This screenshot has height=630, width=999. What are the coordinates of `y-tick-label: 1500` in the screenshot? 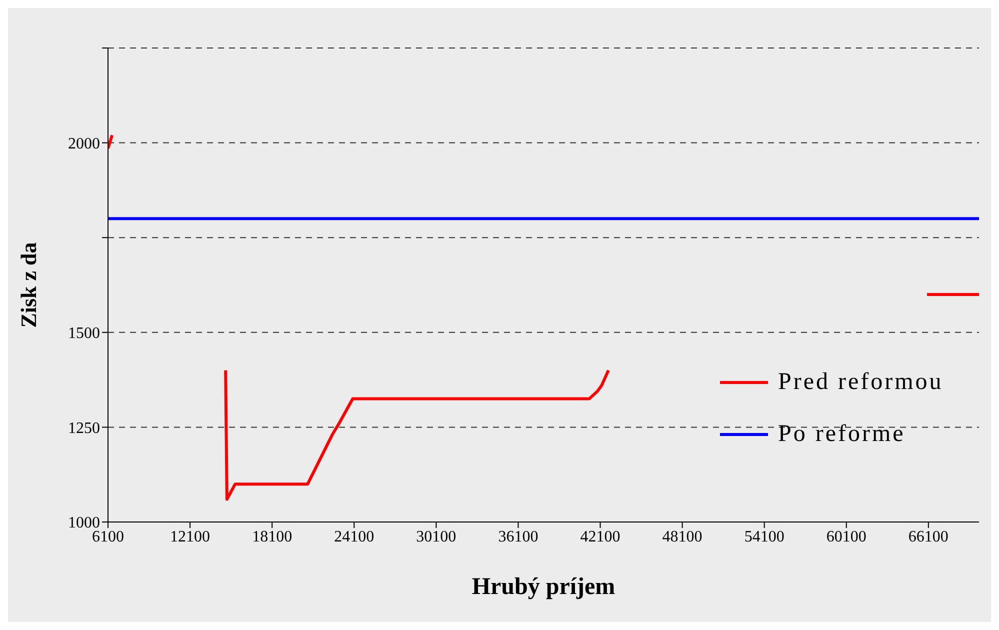 It's located at (84, 333).